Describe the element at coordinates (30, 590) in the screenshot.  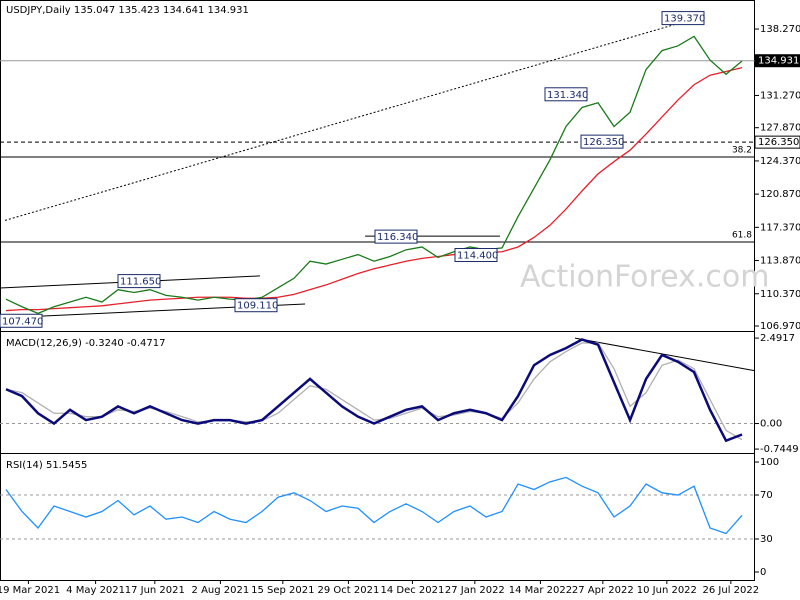
I see `x-tick-label: 19 Mar 2021` at that location.